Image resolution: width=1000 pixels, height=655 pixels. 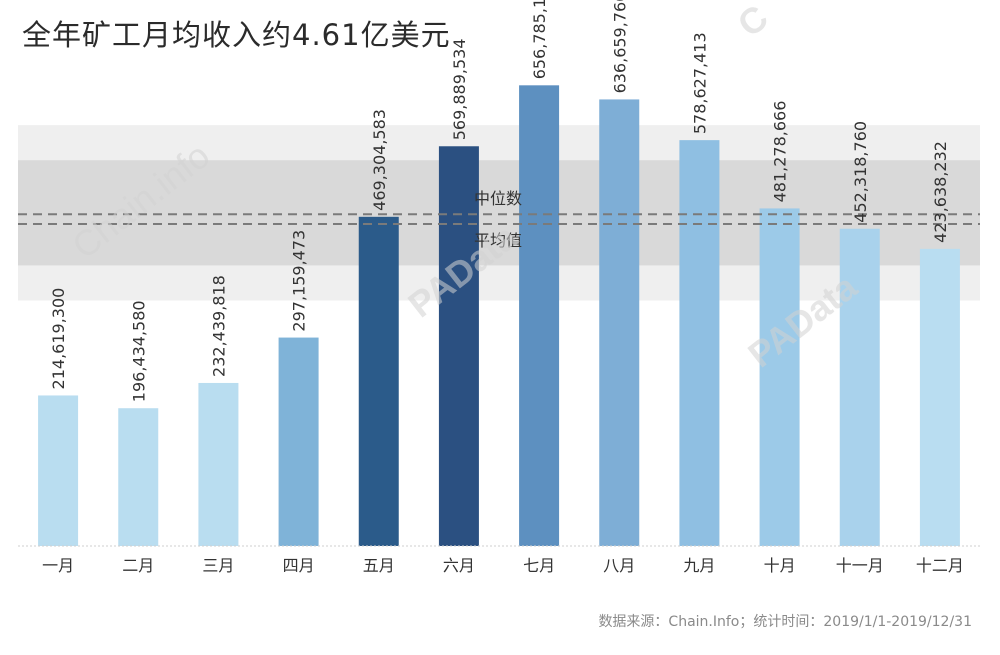 What do you see at coordinates (218, 565) in the screenshot?
I see `category-label-3: 三月` at bounding box center [218, 565].